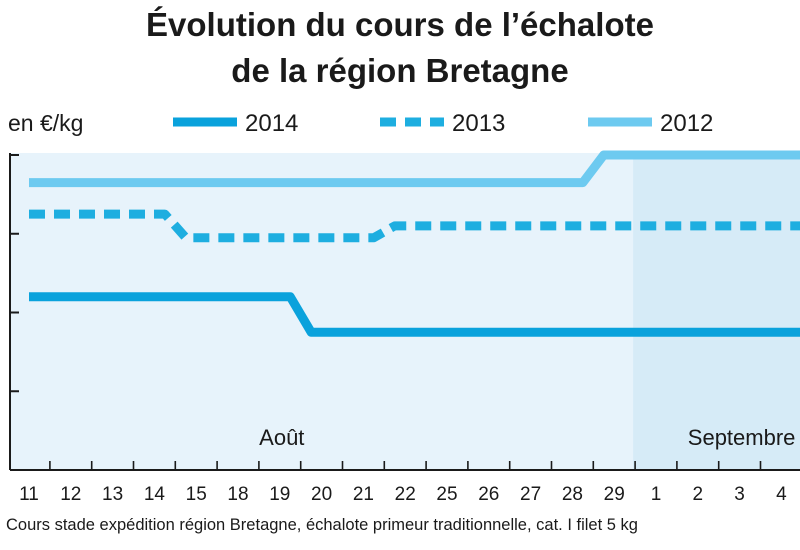 The height and width of the screenshot is (550, 800). Describe the element at coordinates (414, 226) in the screenshot. I see `series-line-2013` at that location.